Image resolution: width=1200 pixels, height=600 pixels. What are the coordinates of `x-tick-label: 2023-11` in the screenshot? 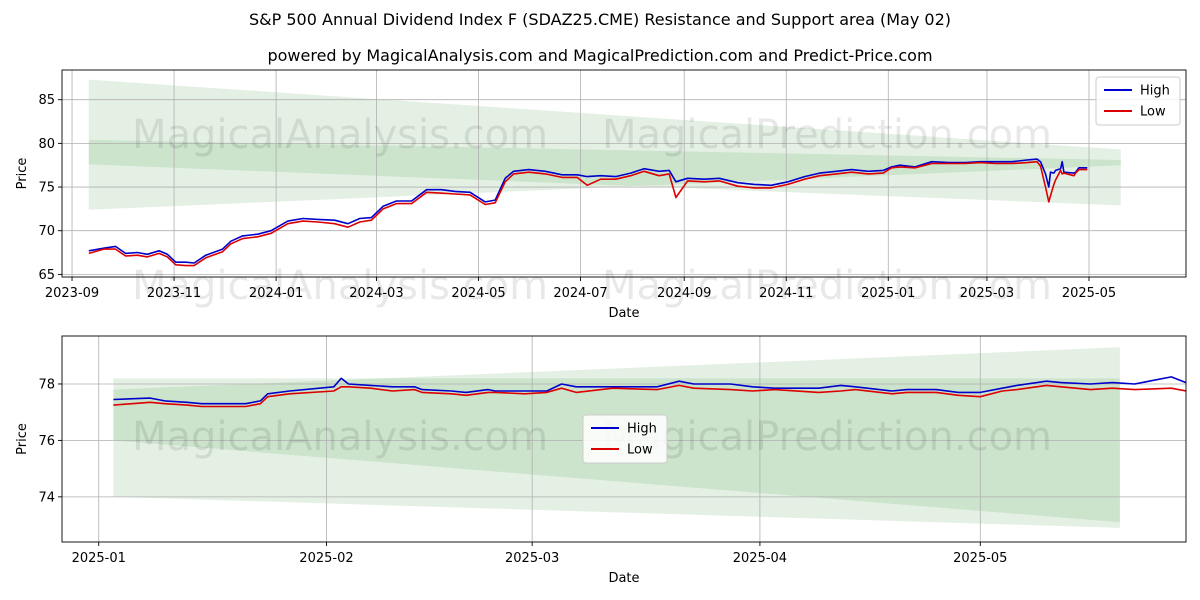 It's located at (174, 293).